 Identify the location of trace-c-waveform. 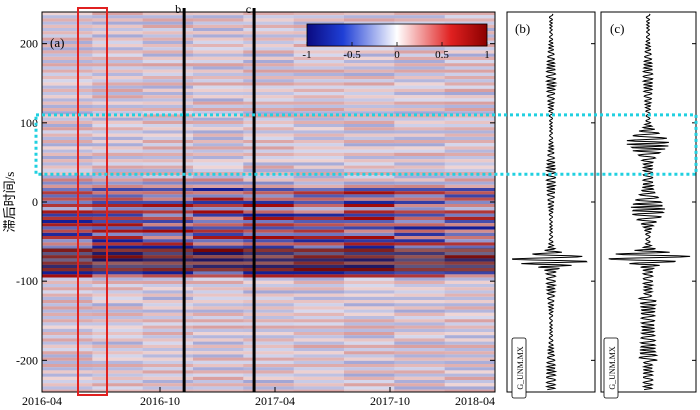
(649, 202).